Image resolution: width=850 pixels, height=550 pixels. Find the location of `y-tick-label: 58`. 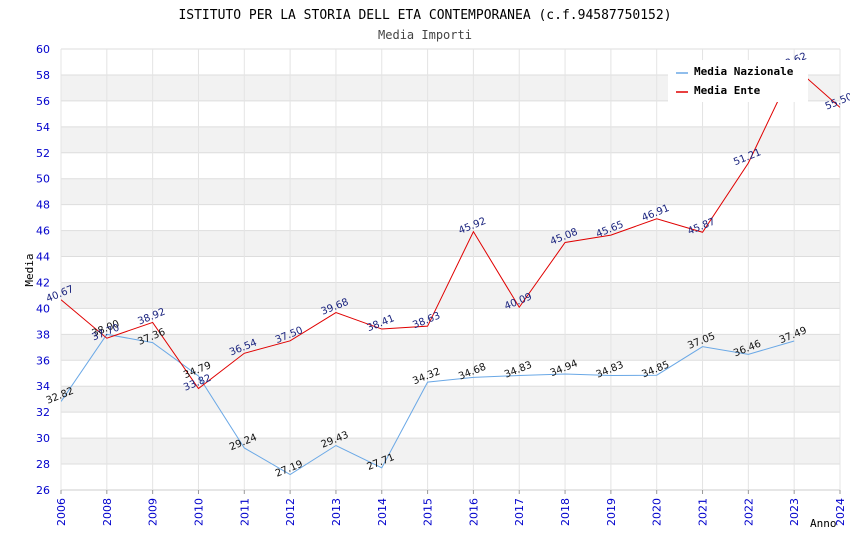

y-tick-label: 58 is located at coordinates (43, 75).